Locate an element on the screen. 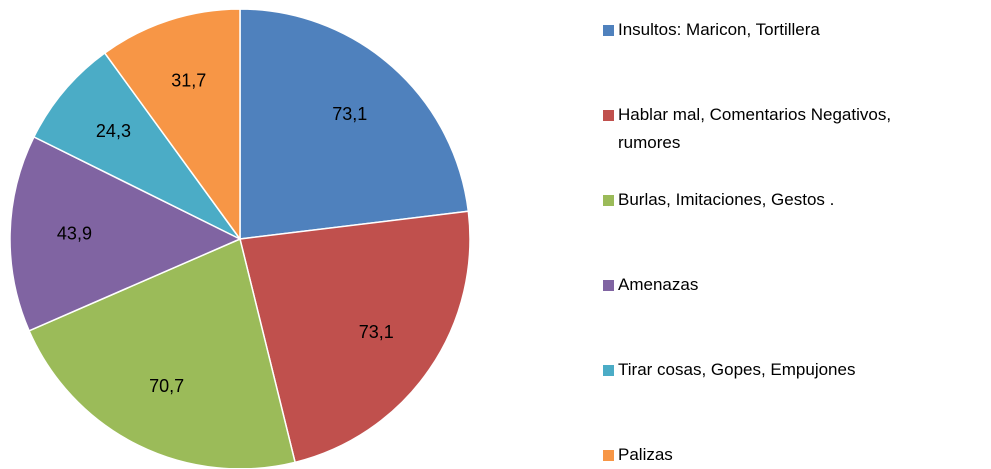  data-label: 43,9 is located at coordinates (74, 234).